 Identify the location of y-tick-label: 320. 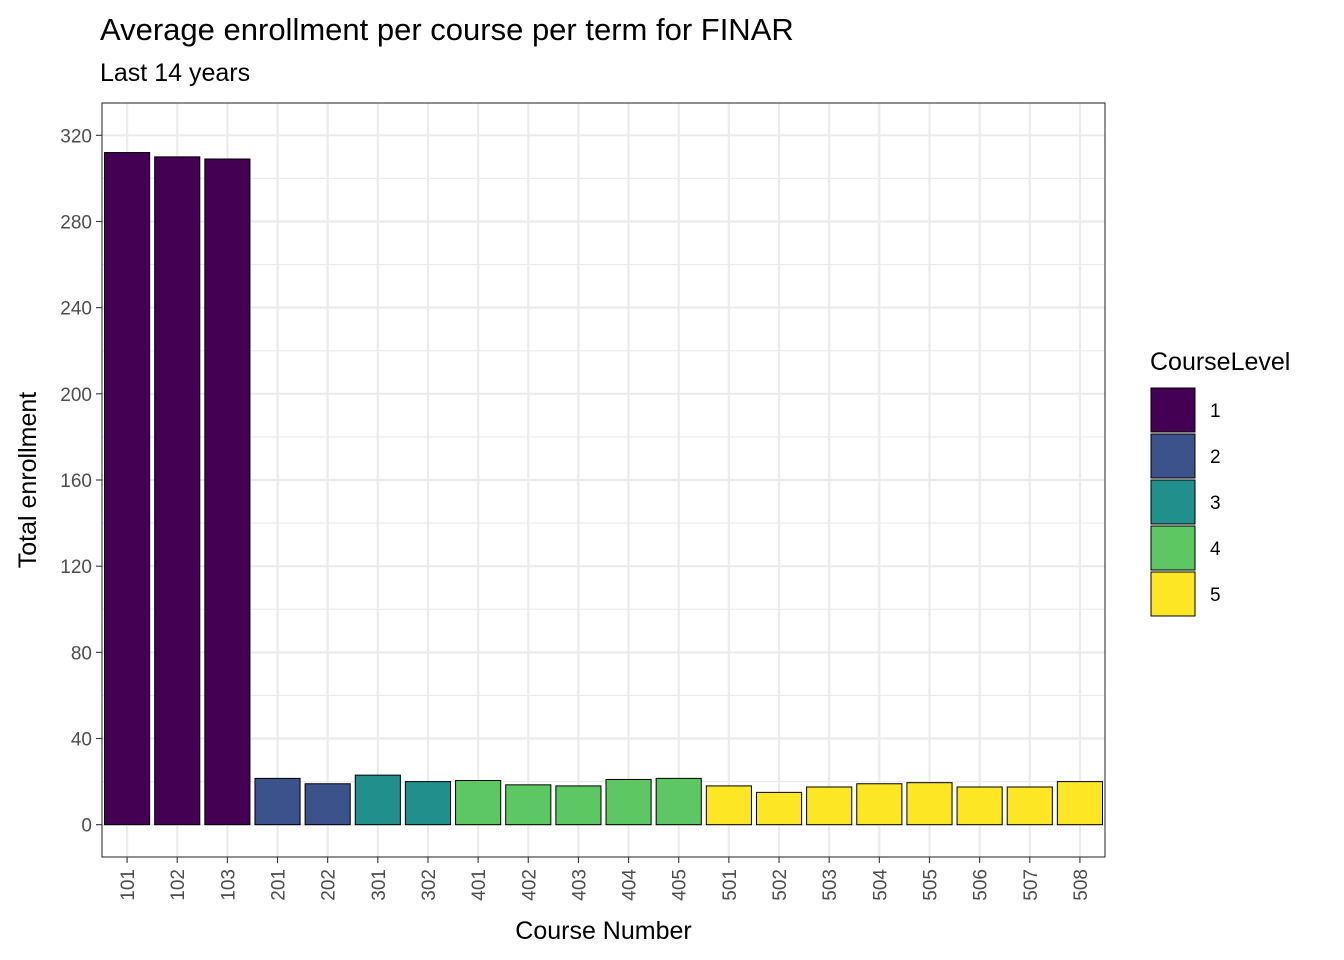
(76, 136).